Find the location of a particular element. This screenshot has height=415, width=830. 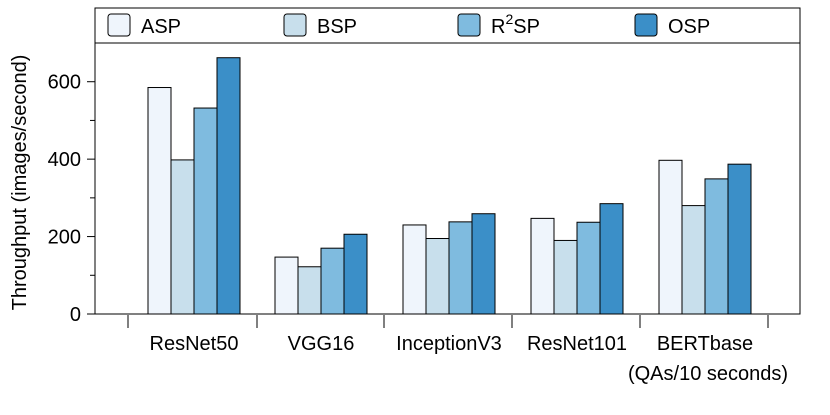

y-tick-label-200: 200 is located at coordinates (64, 238).